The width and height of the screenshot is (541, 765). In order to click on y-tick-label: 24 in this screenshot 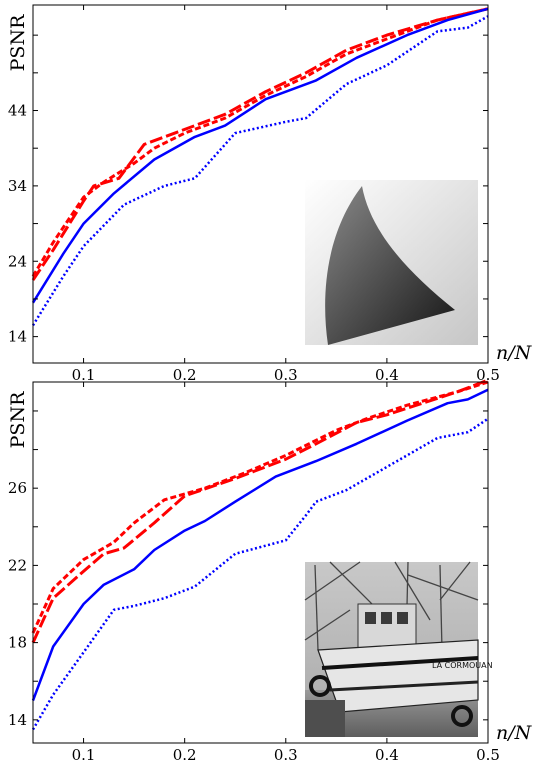, I will do `click(17, 261)`.